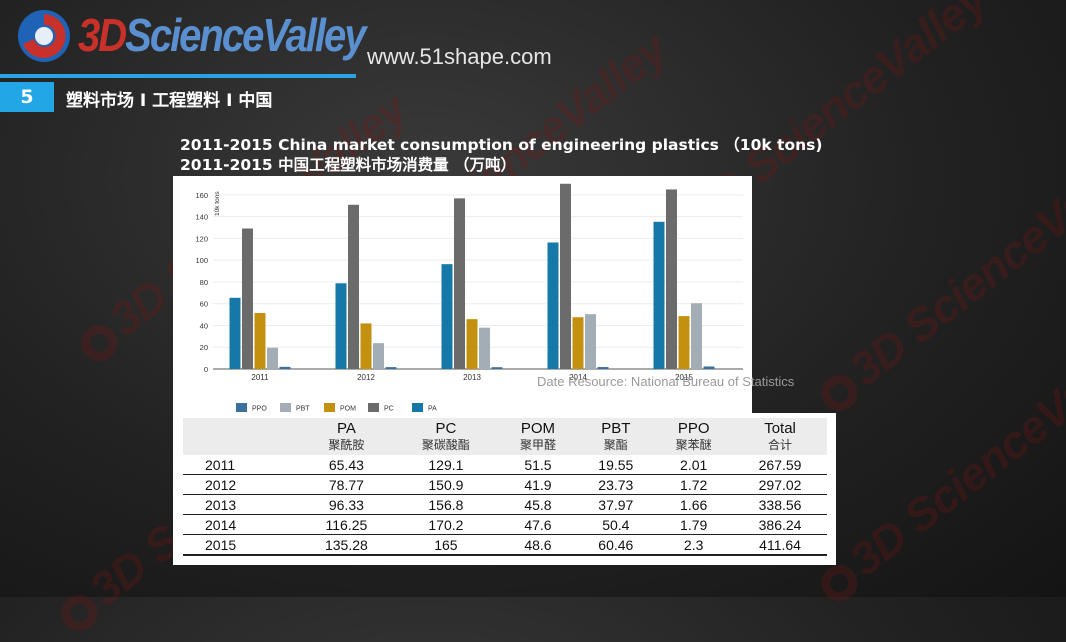  What do you see at coordinates (446, 484) in the screenshot?
I see `table-cell: 150.9` at bounding box center [446, 484].